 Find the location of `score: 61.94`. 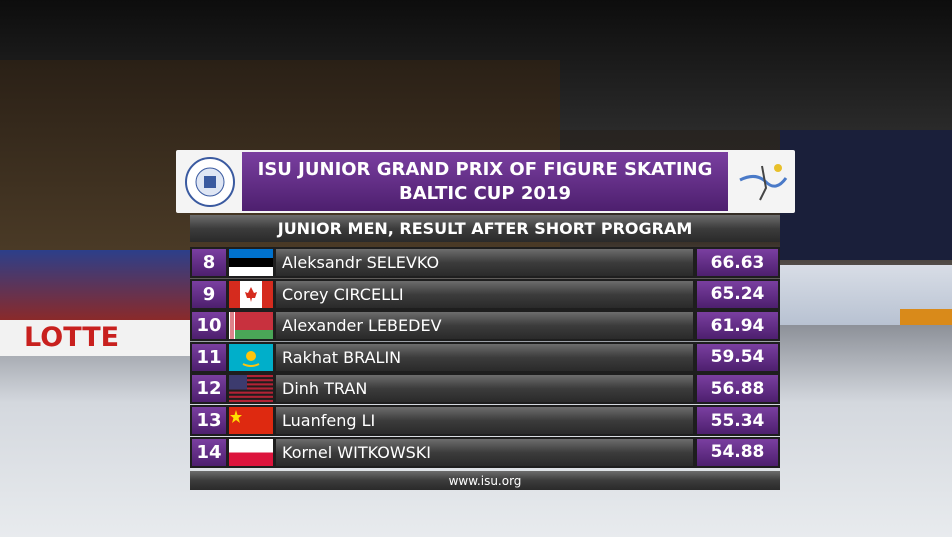

score: 61.94 is located at coordinates (737, 326).